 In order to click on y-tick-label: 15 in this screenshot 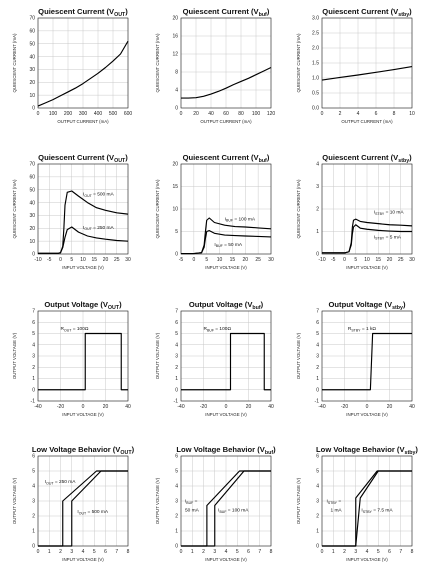, I will do `click(175, 187)`.